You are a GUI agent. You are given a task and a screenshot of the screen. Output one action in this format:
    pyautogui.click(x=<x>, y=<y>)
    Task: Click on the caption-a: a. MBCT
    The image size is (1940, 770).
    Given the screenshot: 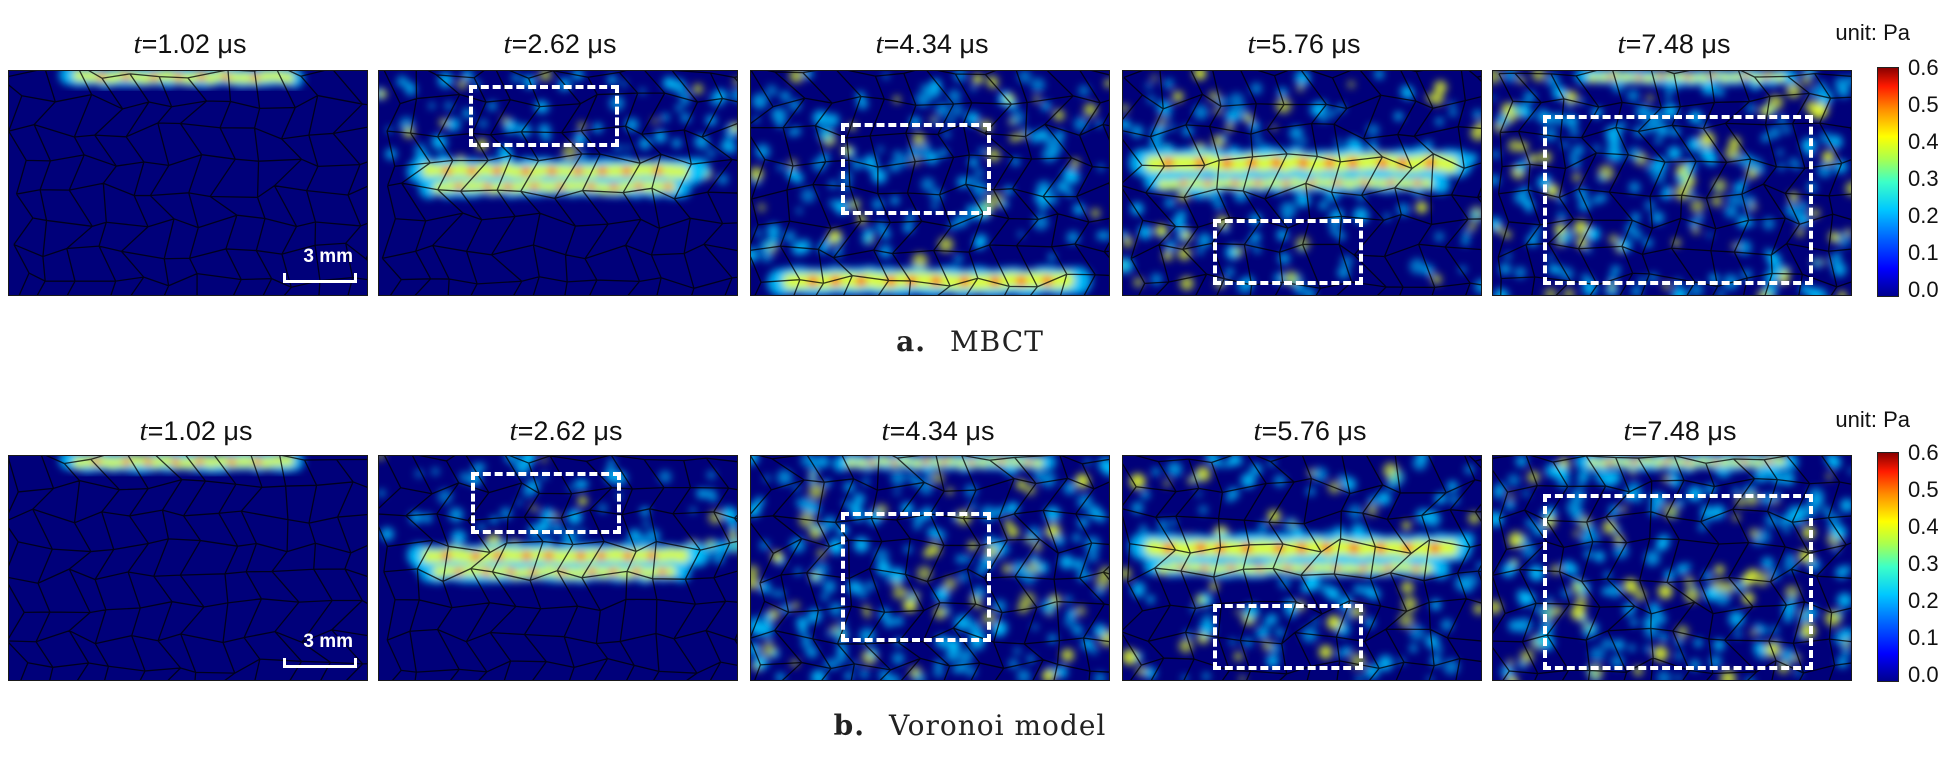 What is the action you would take?
    pyautogui.click(x=970, y=341)
    